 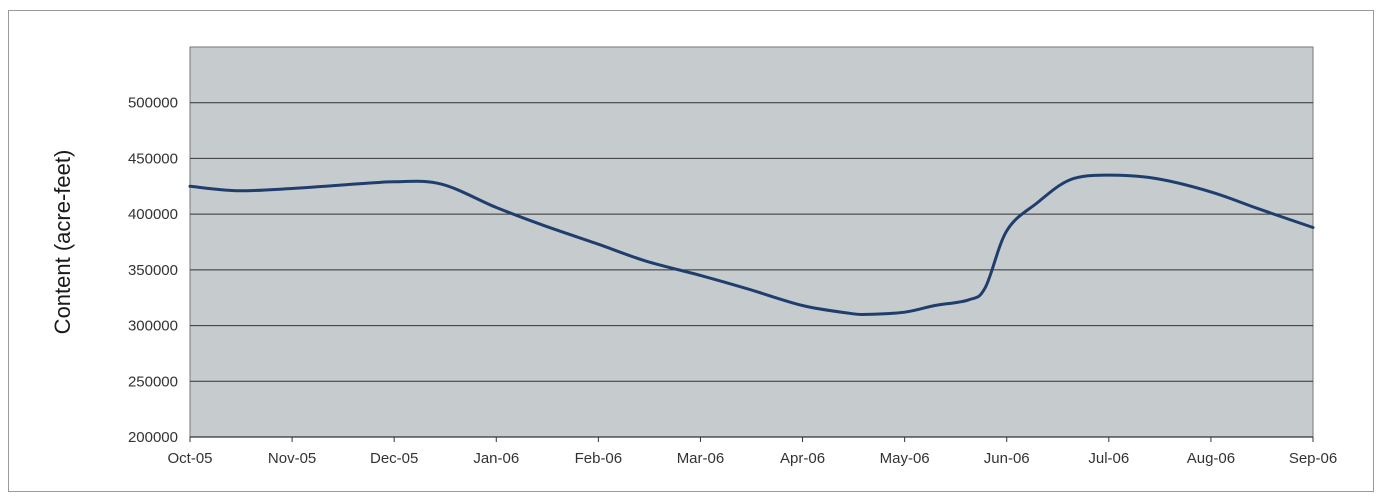 I want to click on y-tick-label: 200000, so click(x=153, y=437).